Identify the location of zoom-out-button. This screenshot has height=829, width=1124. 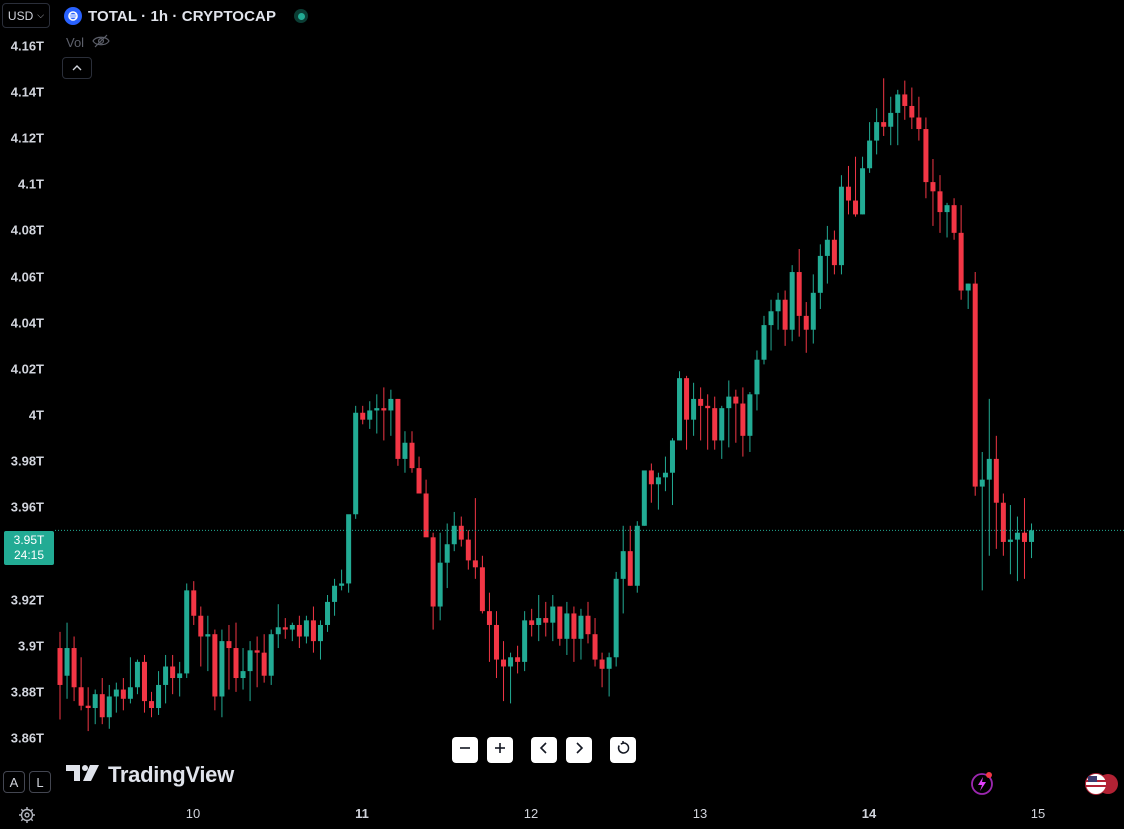
(465, 750).